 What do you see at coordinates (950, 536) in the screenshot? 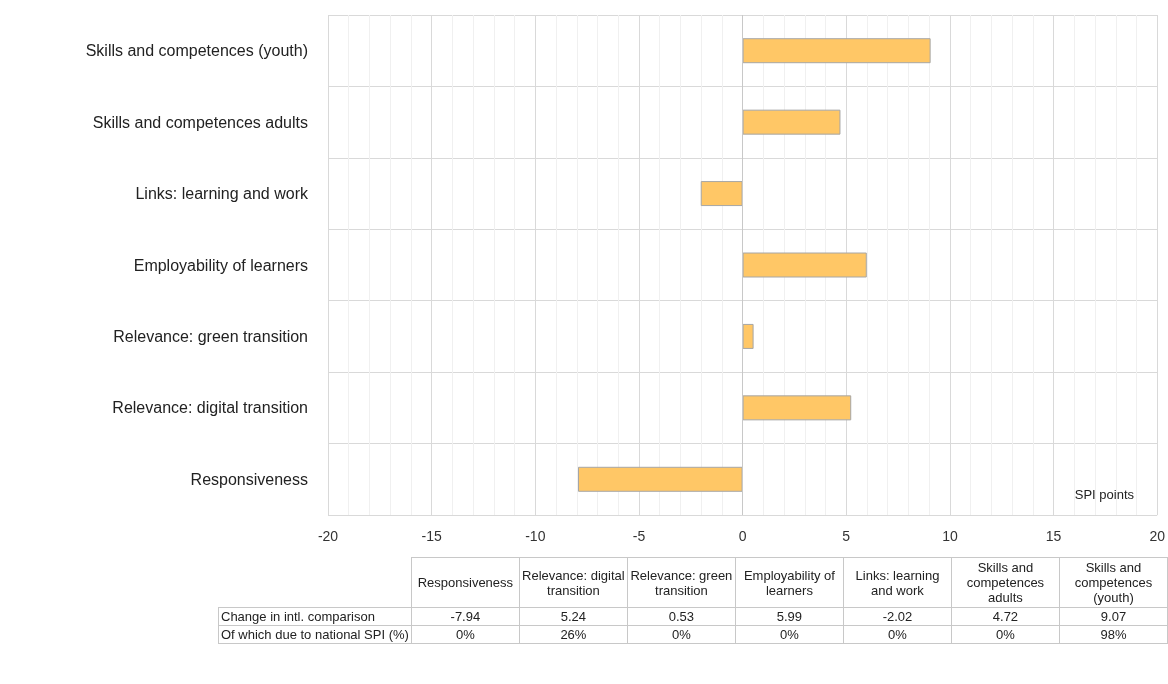
I see `x-tick-label: 10` at bounding box center [950, 536].